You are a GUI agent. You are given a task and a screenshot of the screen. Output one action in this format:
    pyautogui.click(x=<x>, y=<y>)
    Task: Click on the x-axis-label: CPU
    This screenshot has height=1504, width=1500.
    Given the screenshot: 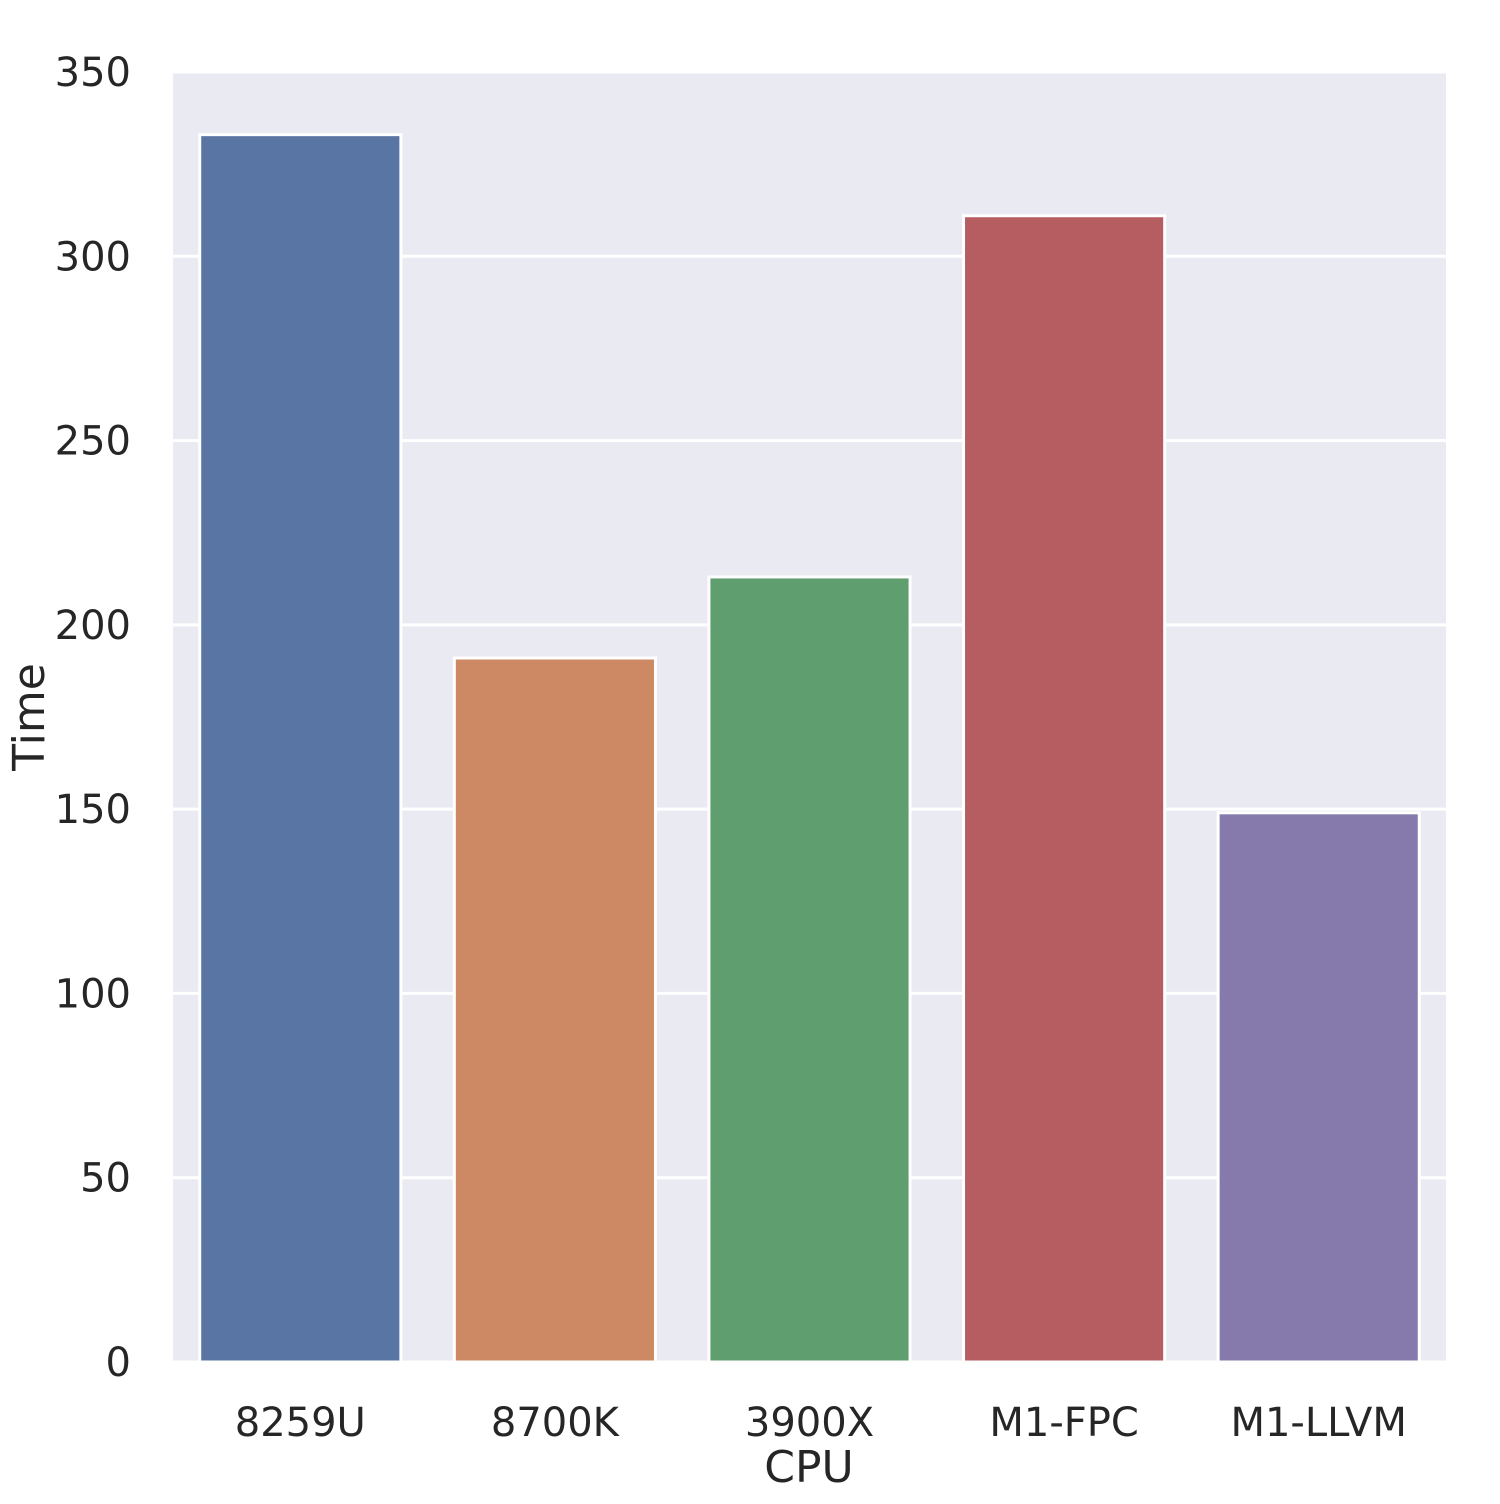 What is the action you would take?
    pyautogui.click(x=808, y=1467)
    